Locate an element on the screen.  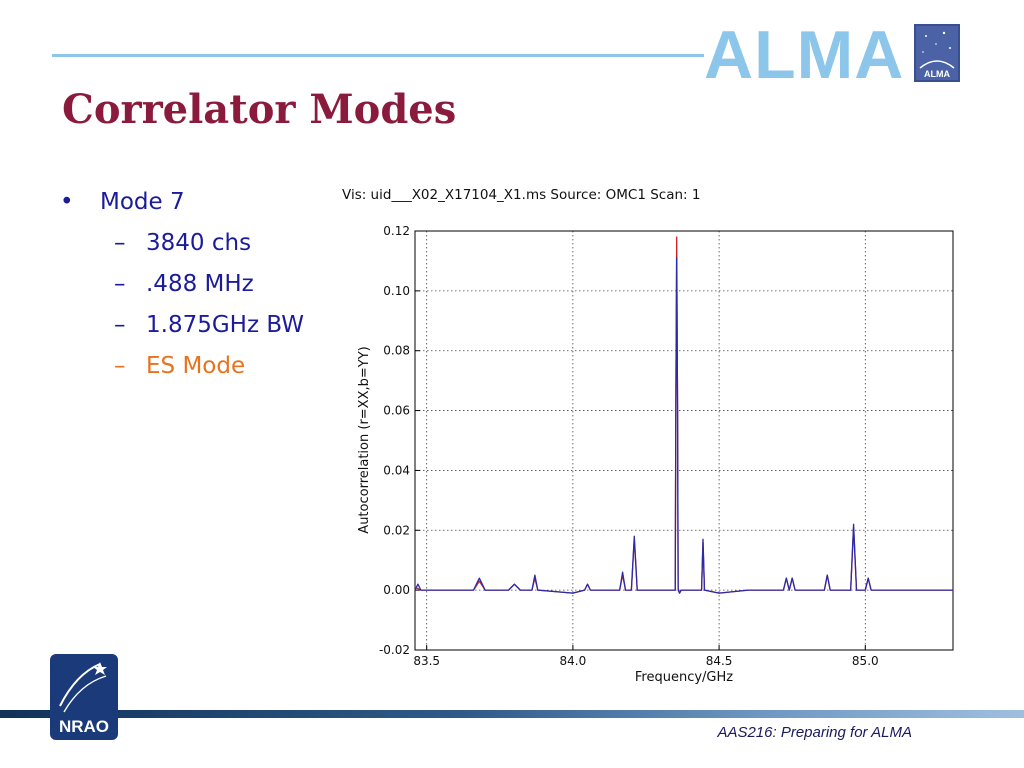
y-tick-label: 0.00 is located at coordinates (396, 590).